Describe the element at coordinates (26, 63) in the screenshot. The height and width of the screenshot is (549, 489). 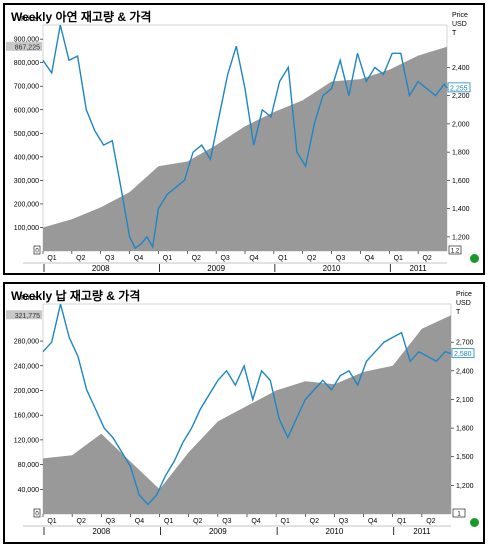
I see `left-tick-label: 800,000` at that location.